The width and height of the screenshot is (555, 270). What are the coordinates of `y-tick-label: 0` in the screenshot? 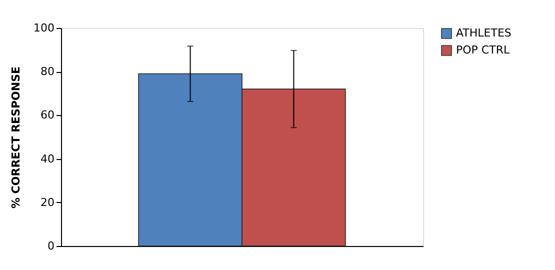 It's located at (51, 246).